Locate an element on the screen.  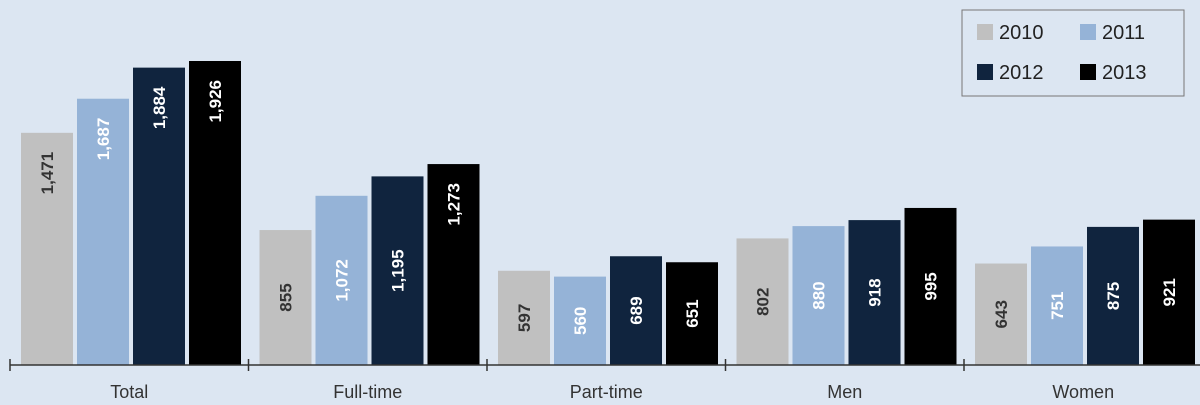
value-label: 751 is located at coordinates (1057, 306).